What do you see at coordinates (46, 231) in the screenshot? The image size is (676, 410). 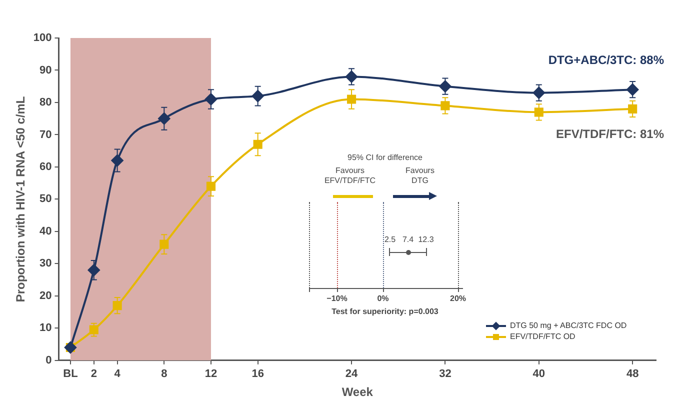 I see `y-tick-label: 40` at bounding box center [46, 231].